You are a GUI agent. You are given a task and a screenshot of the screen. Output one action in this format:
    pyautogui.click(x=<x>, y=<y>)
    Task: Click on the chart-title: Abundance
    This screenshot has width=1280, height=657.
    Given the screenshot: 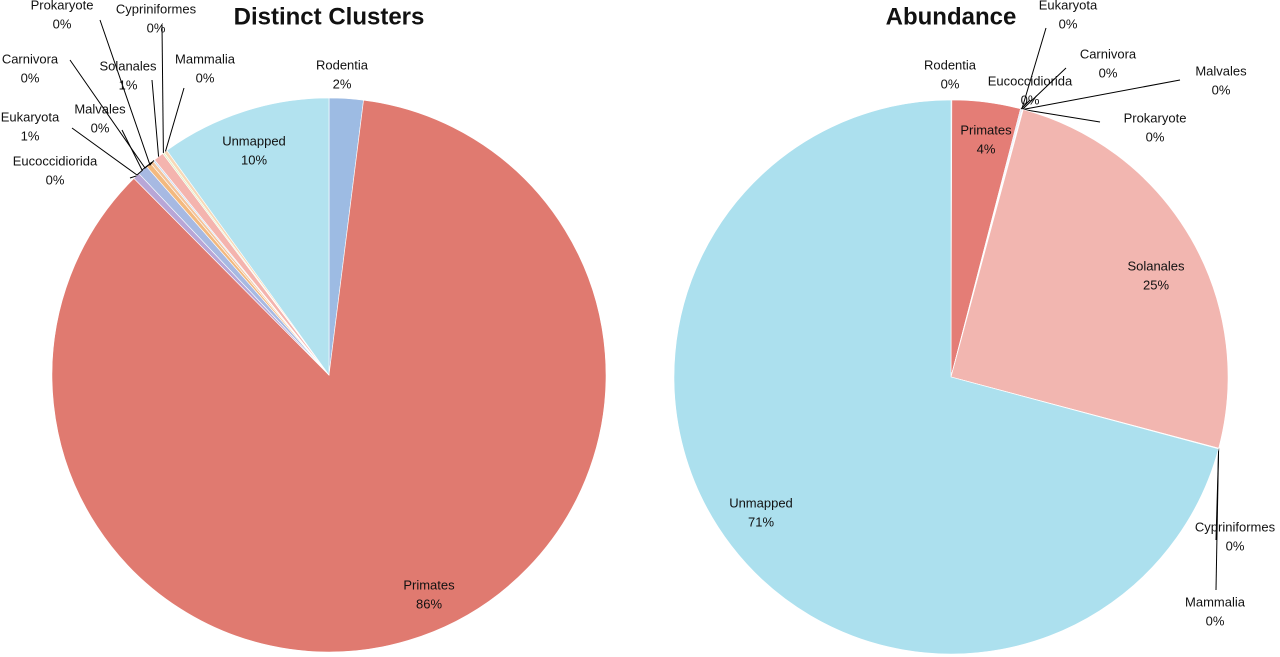 What is the action you would take?
    pyautogui.click(x=951, y=16)
    